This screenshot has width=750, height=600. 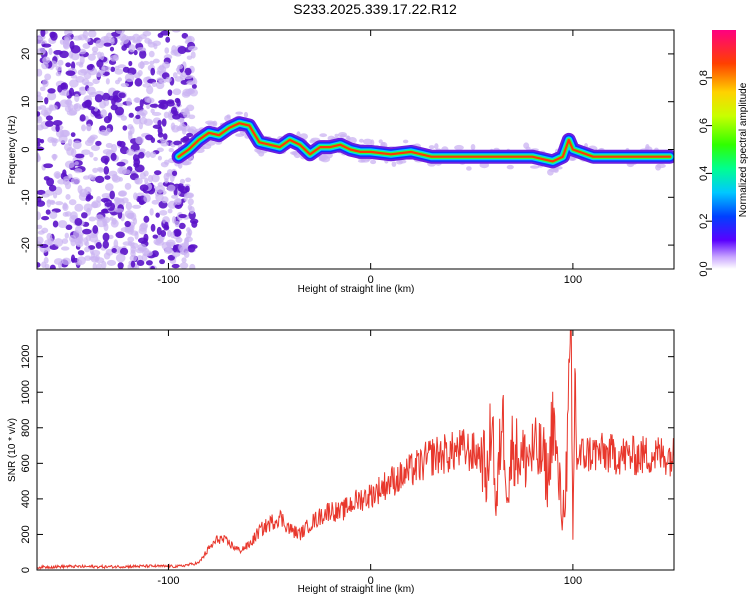 What do you see at coordinates (168, 280) in the screenshot?
I see `spectrogram-x-tick-label: -100` at bounding box center [168, 280].